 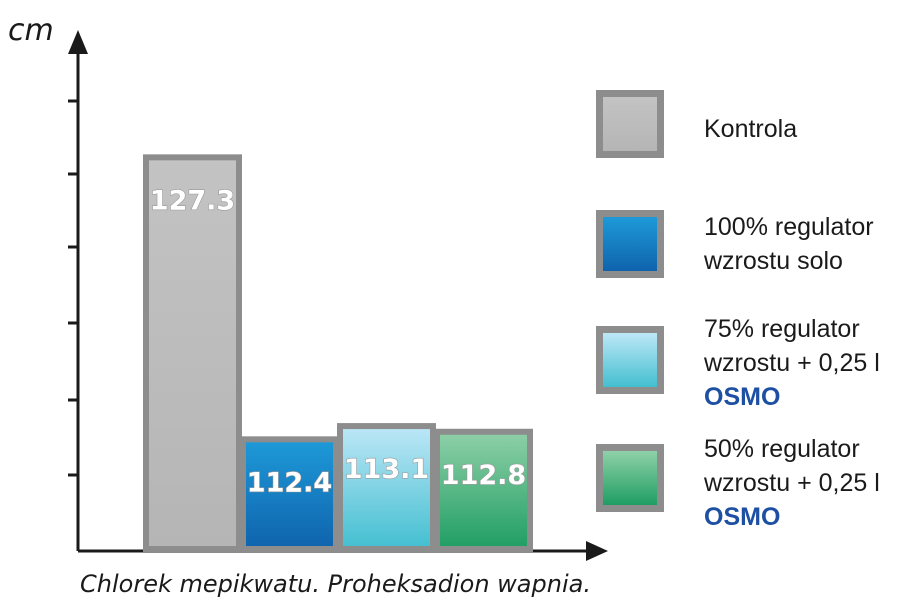 What do you see at coordinates (782, 449) in the screenshot?
I see `legend-line1: 50% regulator` at bounding box center [782, 449].